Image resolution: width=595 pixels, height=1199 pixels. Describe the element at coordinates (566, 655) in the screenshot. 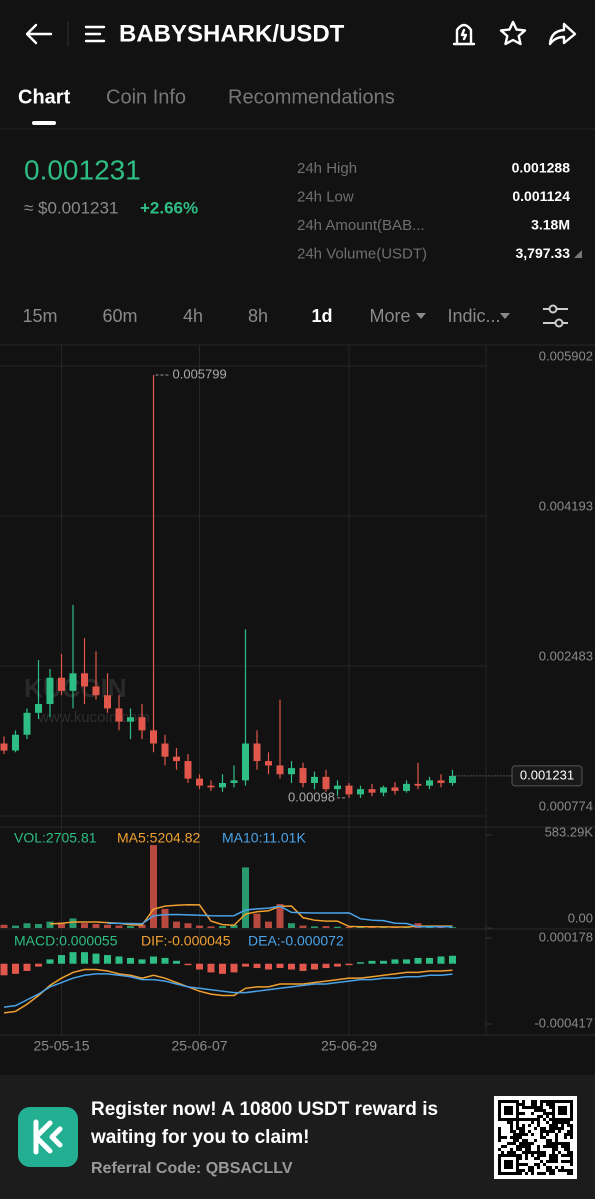

I see `y-tick-label: 0.002483` at that location.